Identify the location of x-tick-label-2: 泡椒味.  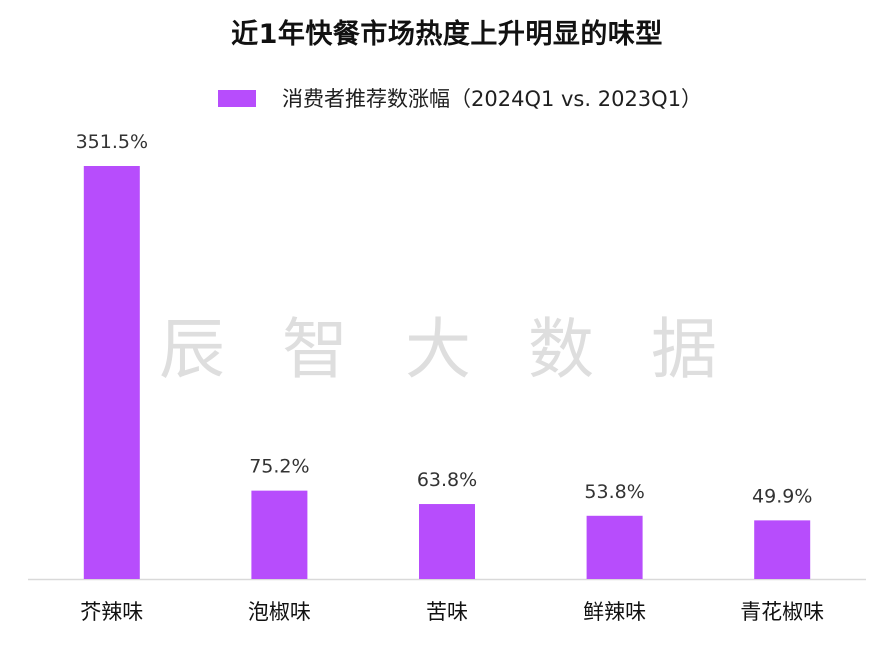
(279, 612).